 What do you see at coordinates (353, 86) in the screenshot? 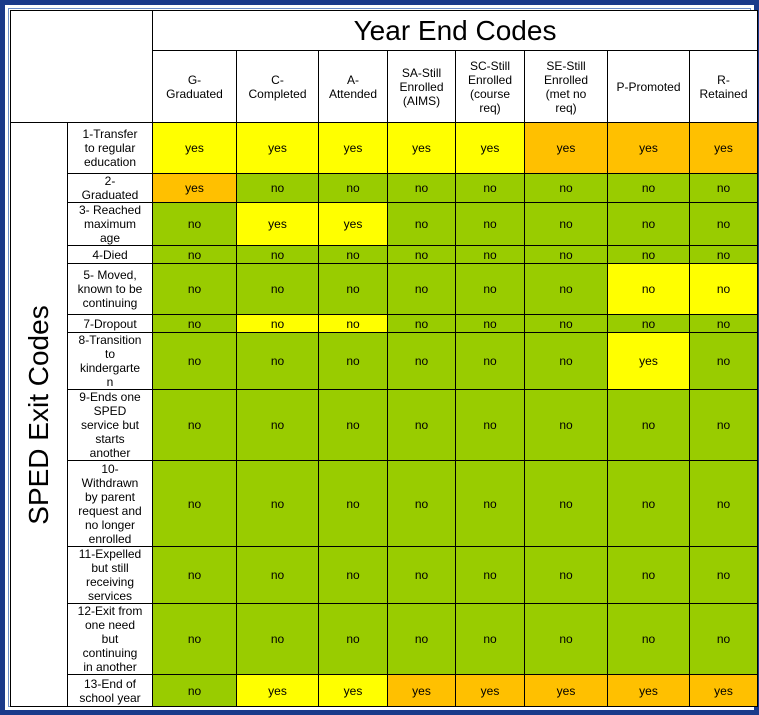
I see `column-header: A- Attended` at bounding box center [353, 86].